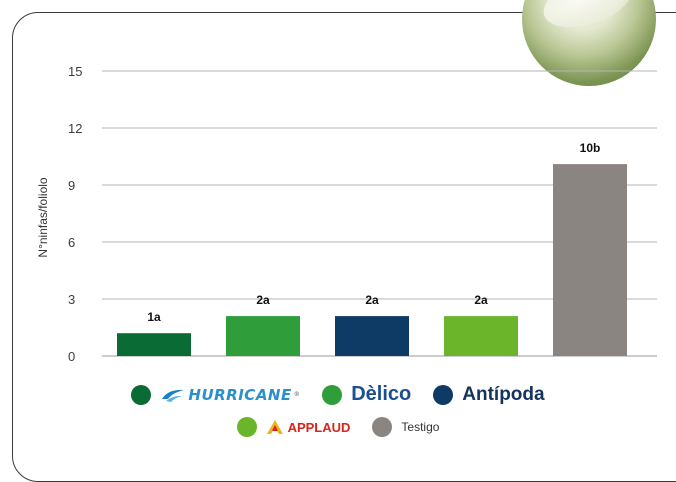 The image size is (676, 482). Describe the element at coordinates (75, 128) in the screenshot. I see `y-tick-label: 12` at that location.